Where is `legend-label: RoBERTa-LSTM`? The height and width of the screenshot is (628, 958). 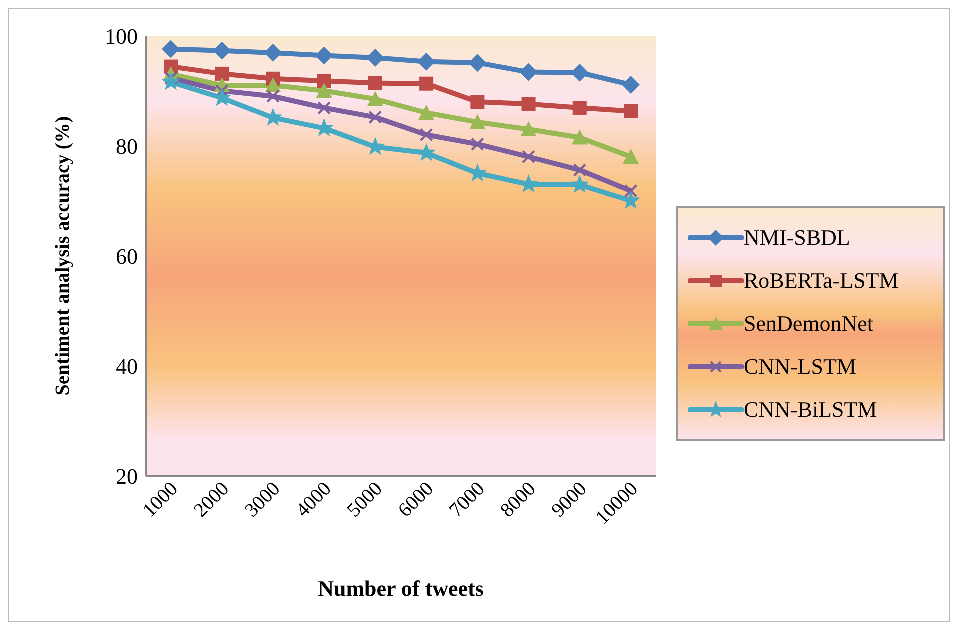 legend-label: RoBERTa-LSTM is located at coordinates (821, 281).